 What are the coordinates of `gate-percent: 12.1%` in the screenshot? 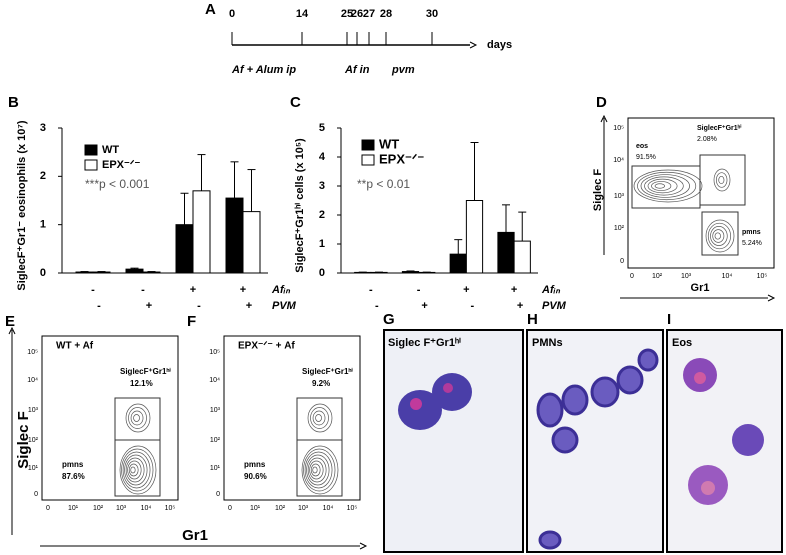 It's located at (141, 383).